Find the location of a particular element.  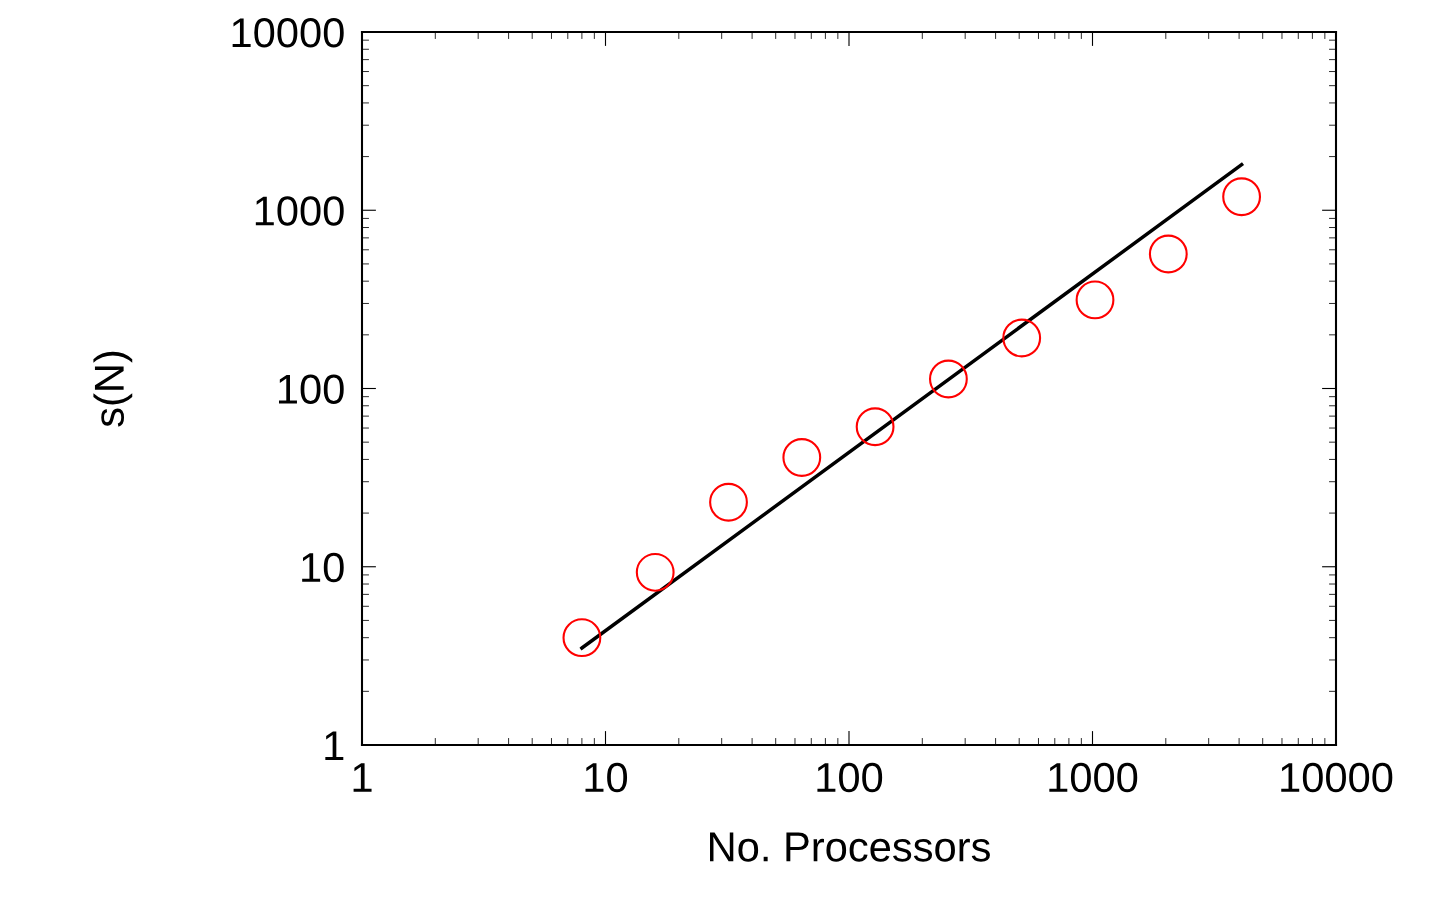

x-tick-label: 10000 is located at coordinates (1337, 777).